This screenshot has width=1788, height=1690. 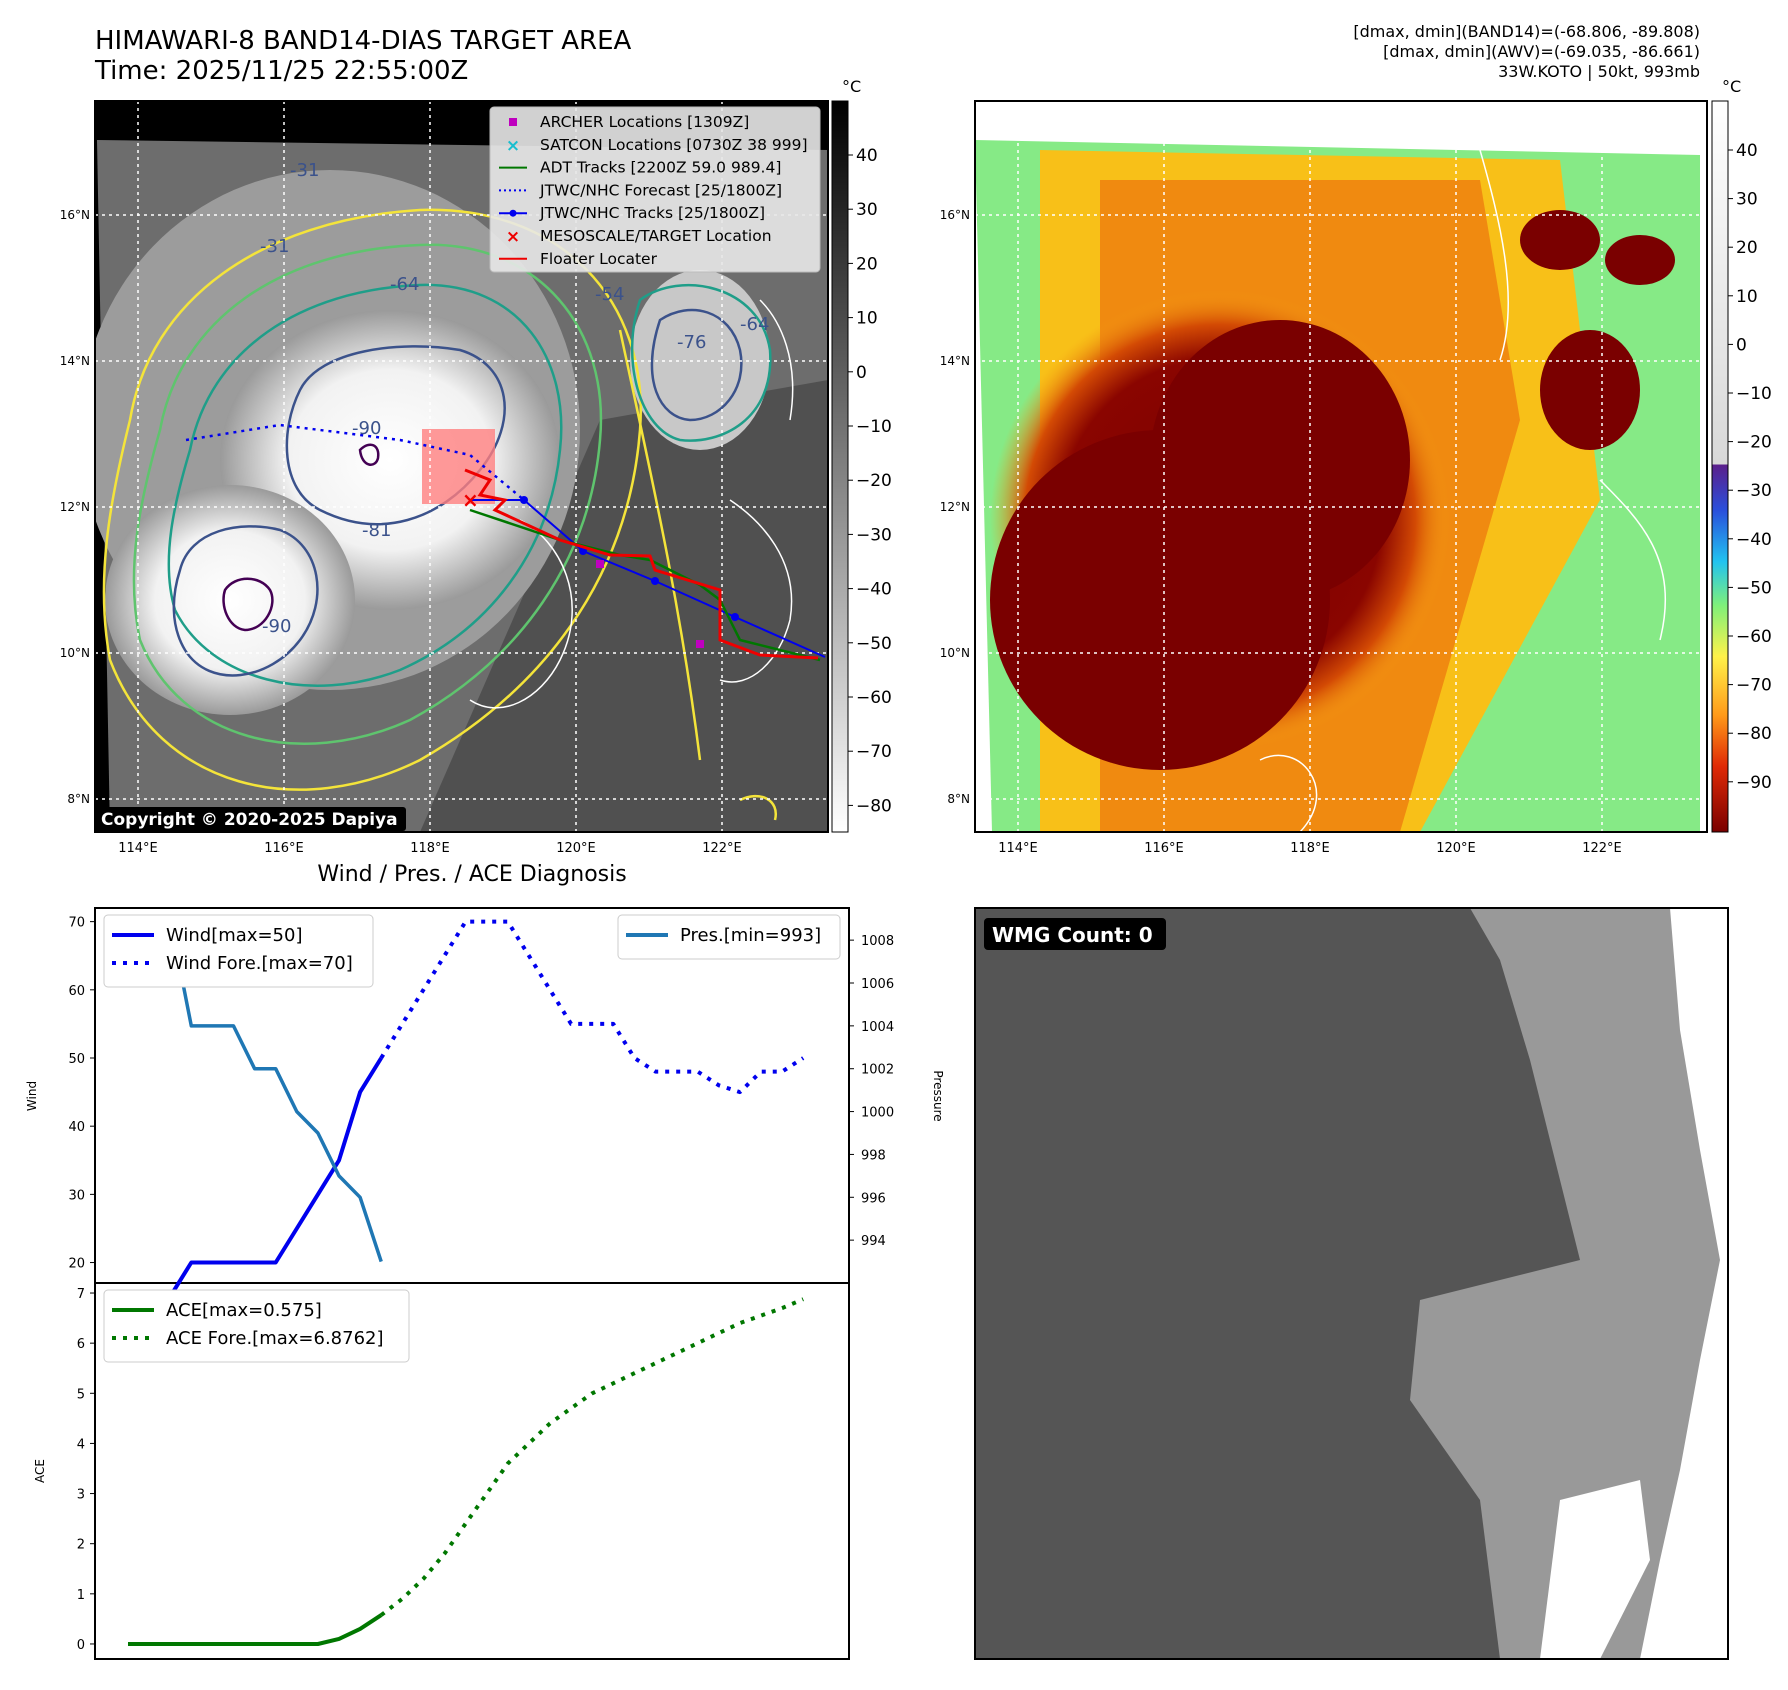 I want to click on y-tick-label: 20, so click(x=76, y=1264).